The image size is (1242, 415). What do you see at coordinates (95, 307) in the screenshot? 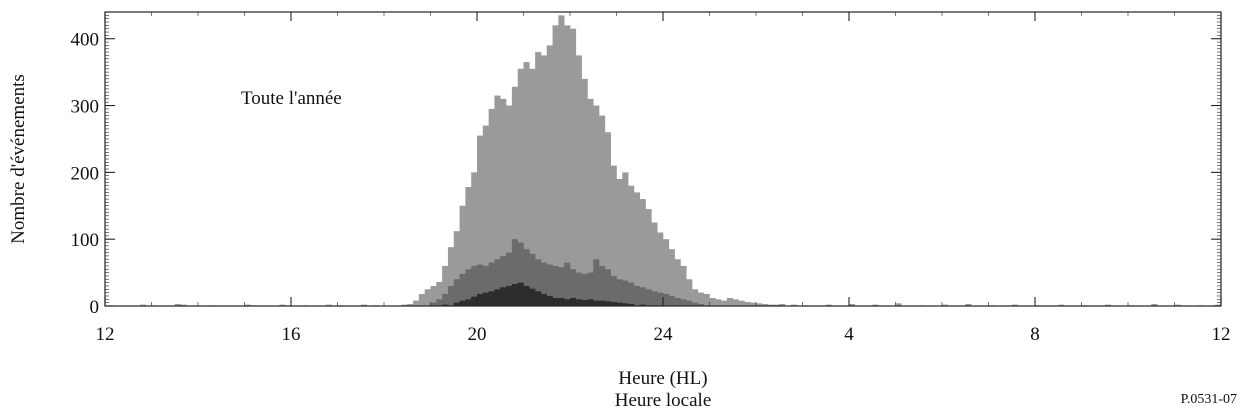
I see `y-tick-label-0: 0` at bounding box center [95, 307].